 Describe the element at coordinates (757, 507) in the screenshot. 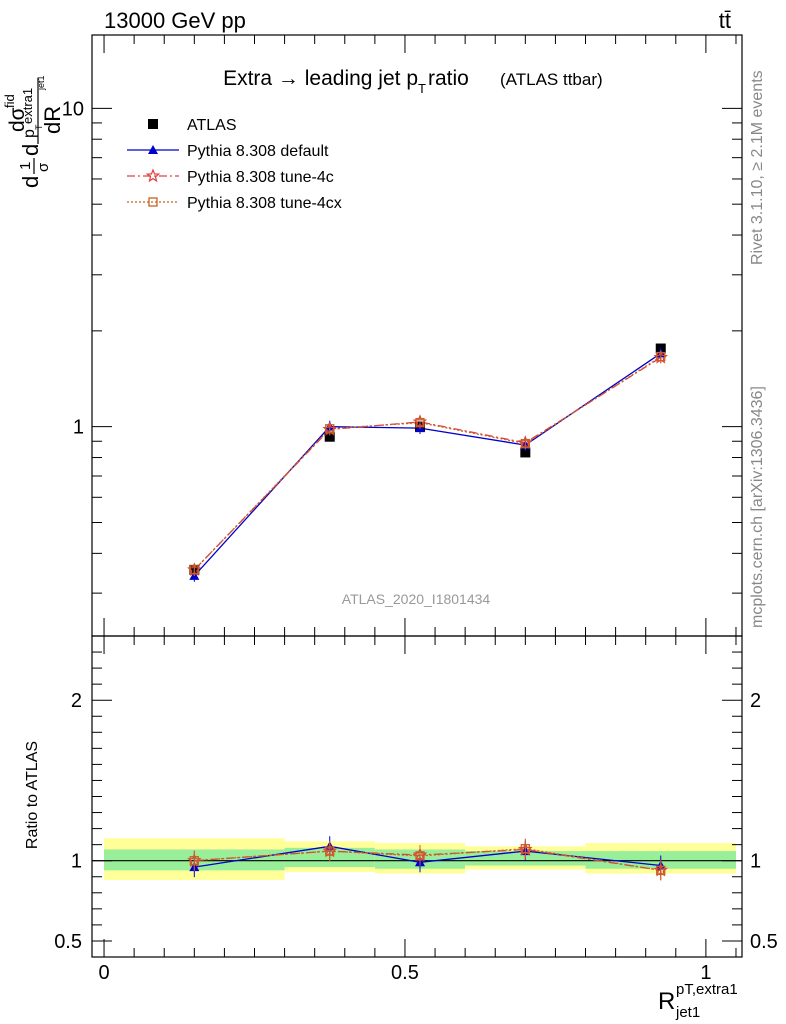

I see `mcplots-label: mcplots.cern.ch [arXiv:1306.3436]` at that location.